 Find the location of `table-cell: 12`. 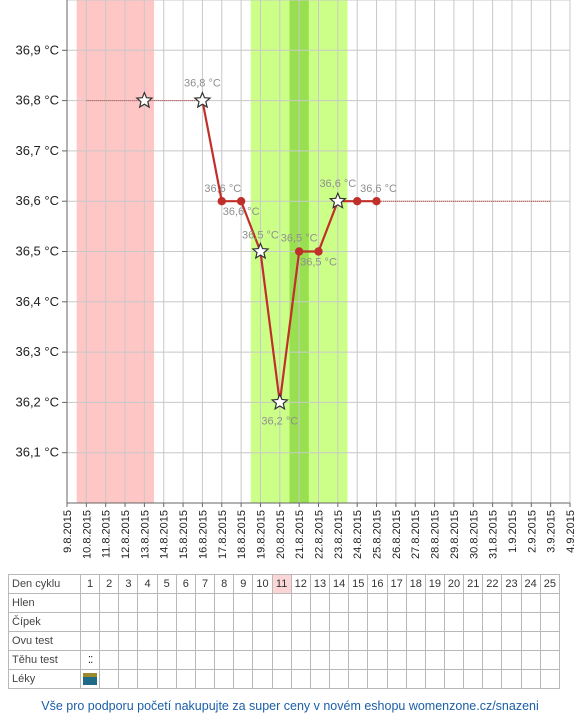

table-cell: 12 is located at coordinates (300, 584).